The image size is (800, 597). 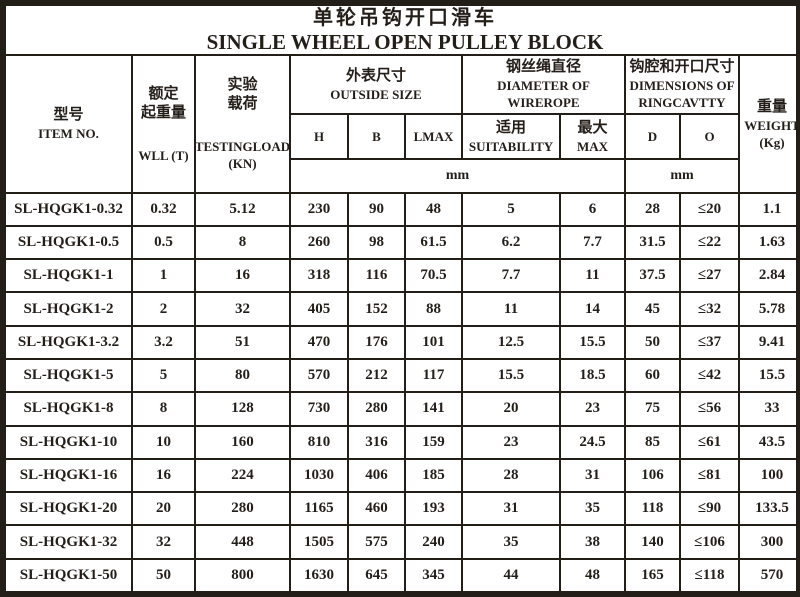 I want to click on cell-item-no: SL-HQGK1-8, so click(x=68, y=409).